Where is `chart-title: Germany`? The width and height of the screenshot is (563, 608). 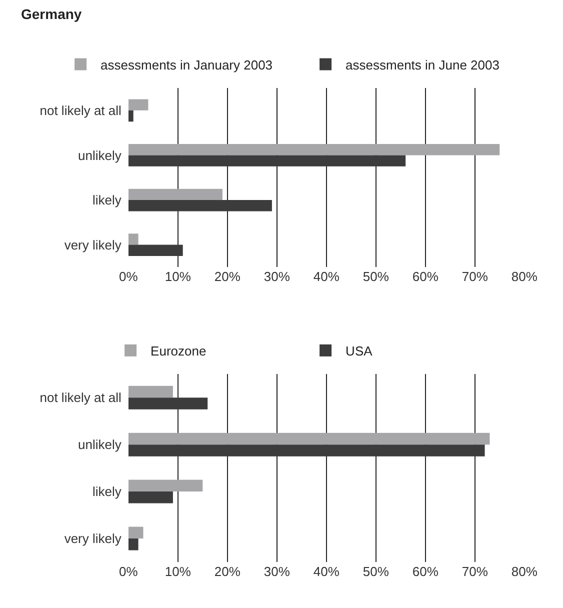 chart-title: Germany is located at coordinates (51, 14).